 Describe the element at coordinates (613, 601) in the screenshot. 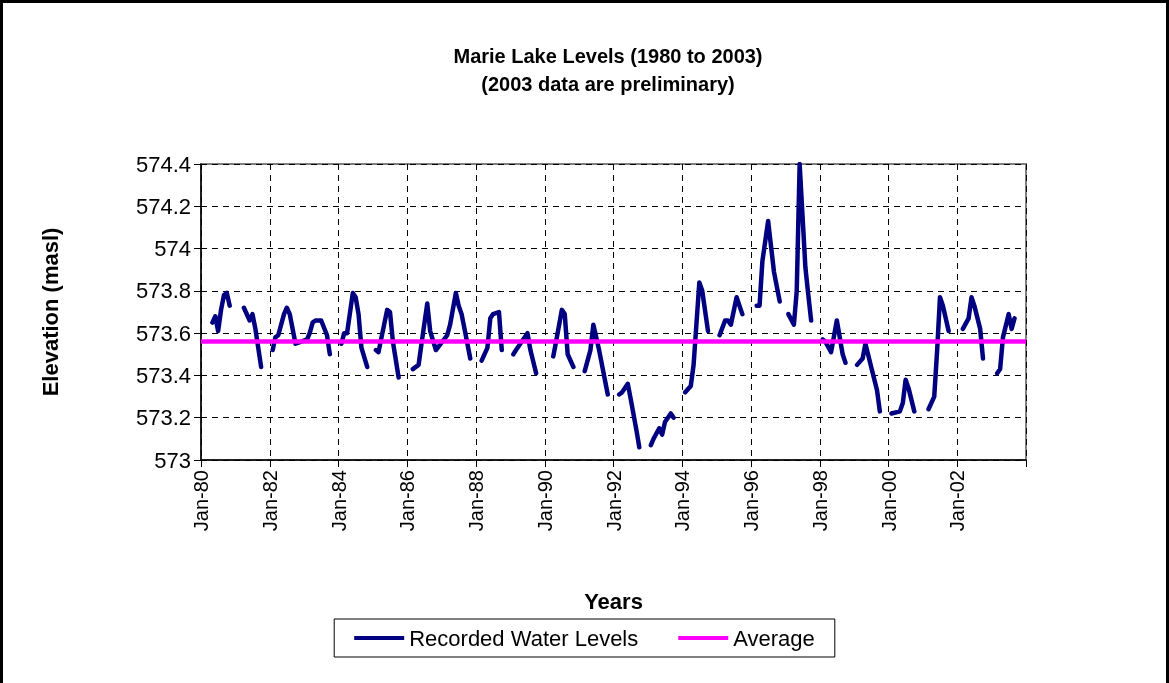

I see `x-axis-title: Years` at that location.